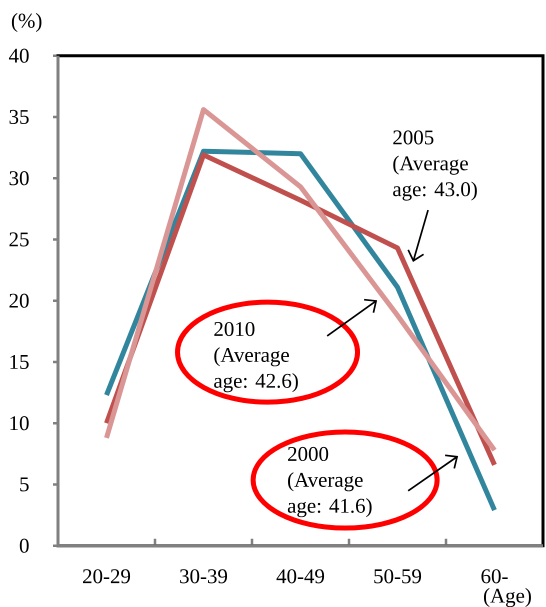 Image resolution: width=546 pixels, height=607 pixels. I want to click on y-tick-label: 0, so click(24, 545).